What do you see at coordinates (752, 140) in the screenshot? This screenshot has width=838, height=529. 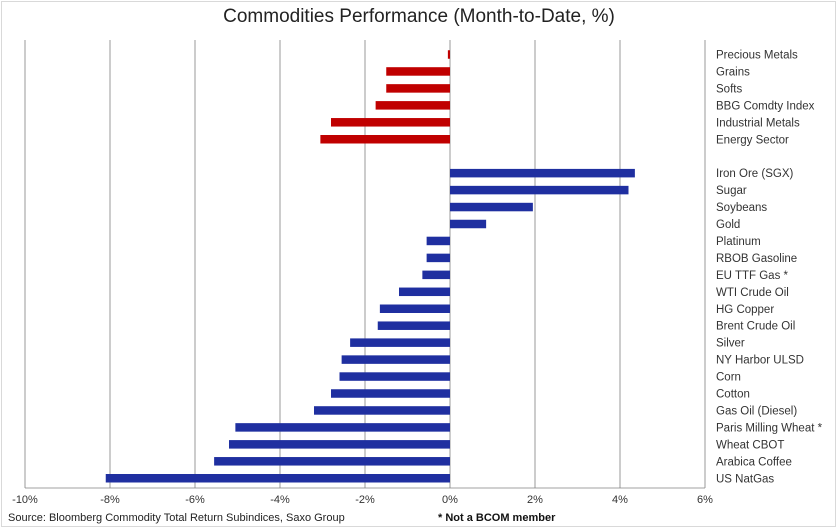 I see `category-label: Energy Sector` at bounding box center [752, 140].